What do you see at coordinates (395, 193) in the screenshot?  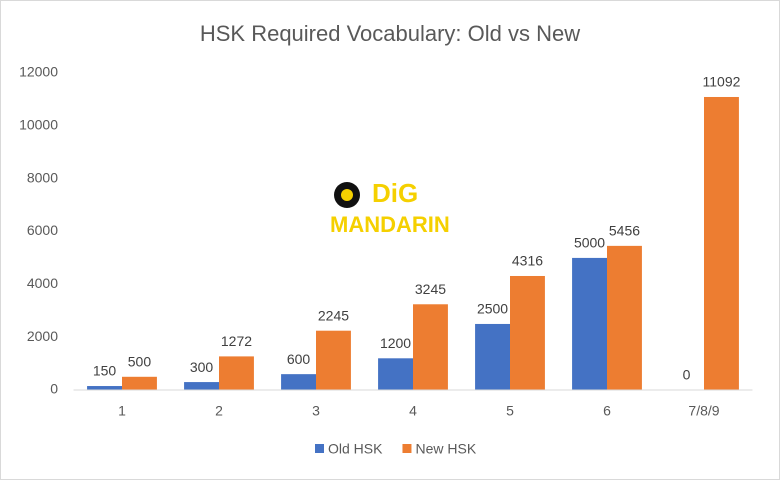 I see `watermark-text: DiG` at bounding box center [395, 193].